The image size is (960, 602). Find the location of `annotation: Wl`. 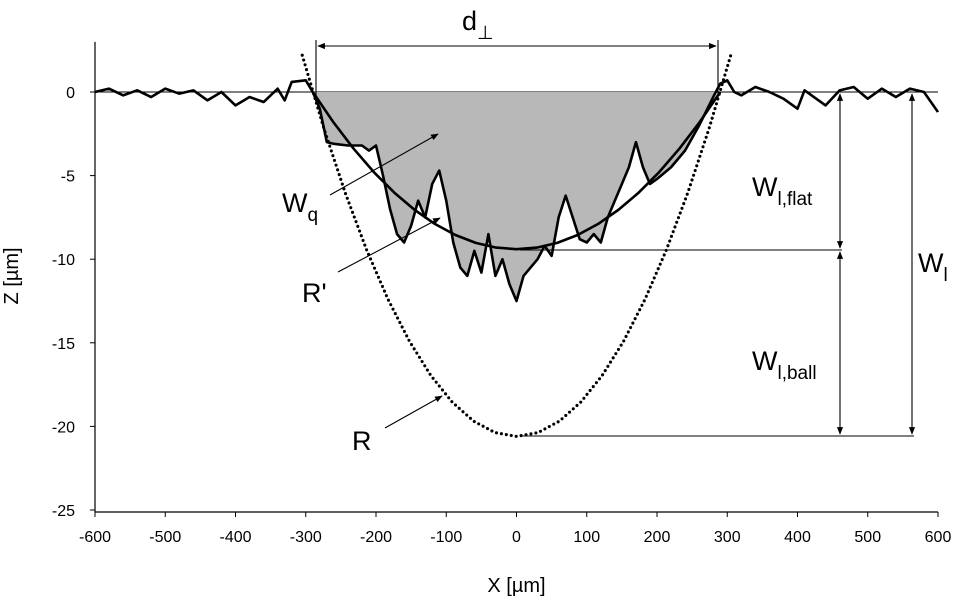

annotation: Wl is located at coordinates (933, 267).